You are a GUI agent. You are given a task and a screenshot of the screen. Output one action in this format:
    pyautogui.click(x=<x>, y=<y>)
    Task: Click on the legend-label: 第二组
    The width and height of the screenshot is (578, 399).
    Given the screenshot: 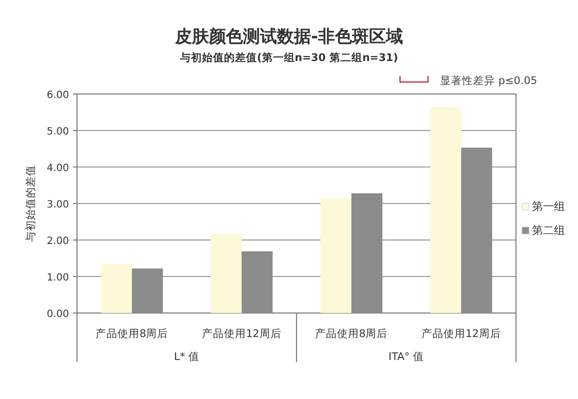 What is the action you would take?
    pyautogui.click(x=548, y=230)
    